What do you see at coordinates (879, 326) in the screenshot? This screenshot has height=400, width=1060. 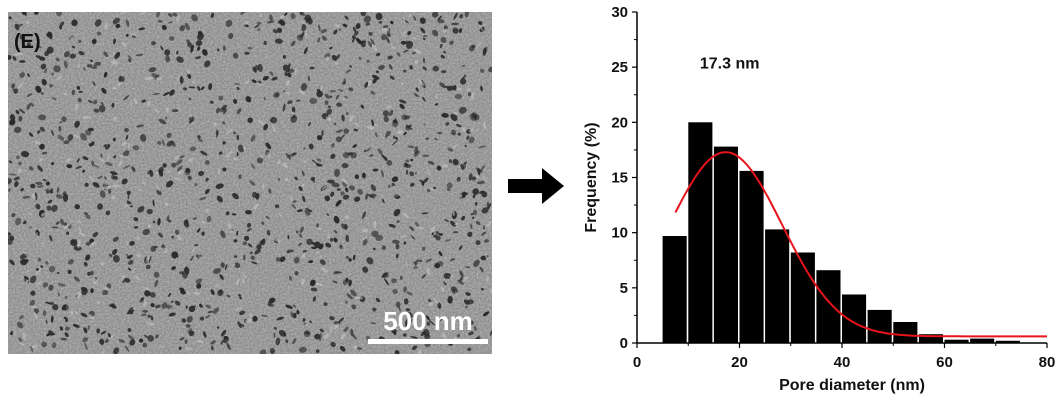 I see `histogram-bar` at bounding box center [879, 326].